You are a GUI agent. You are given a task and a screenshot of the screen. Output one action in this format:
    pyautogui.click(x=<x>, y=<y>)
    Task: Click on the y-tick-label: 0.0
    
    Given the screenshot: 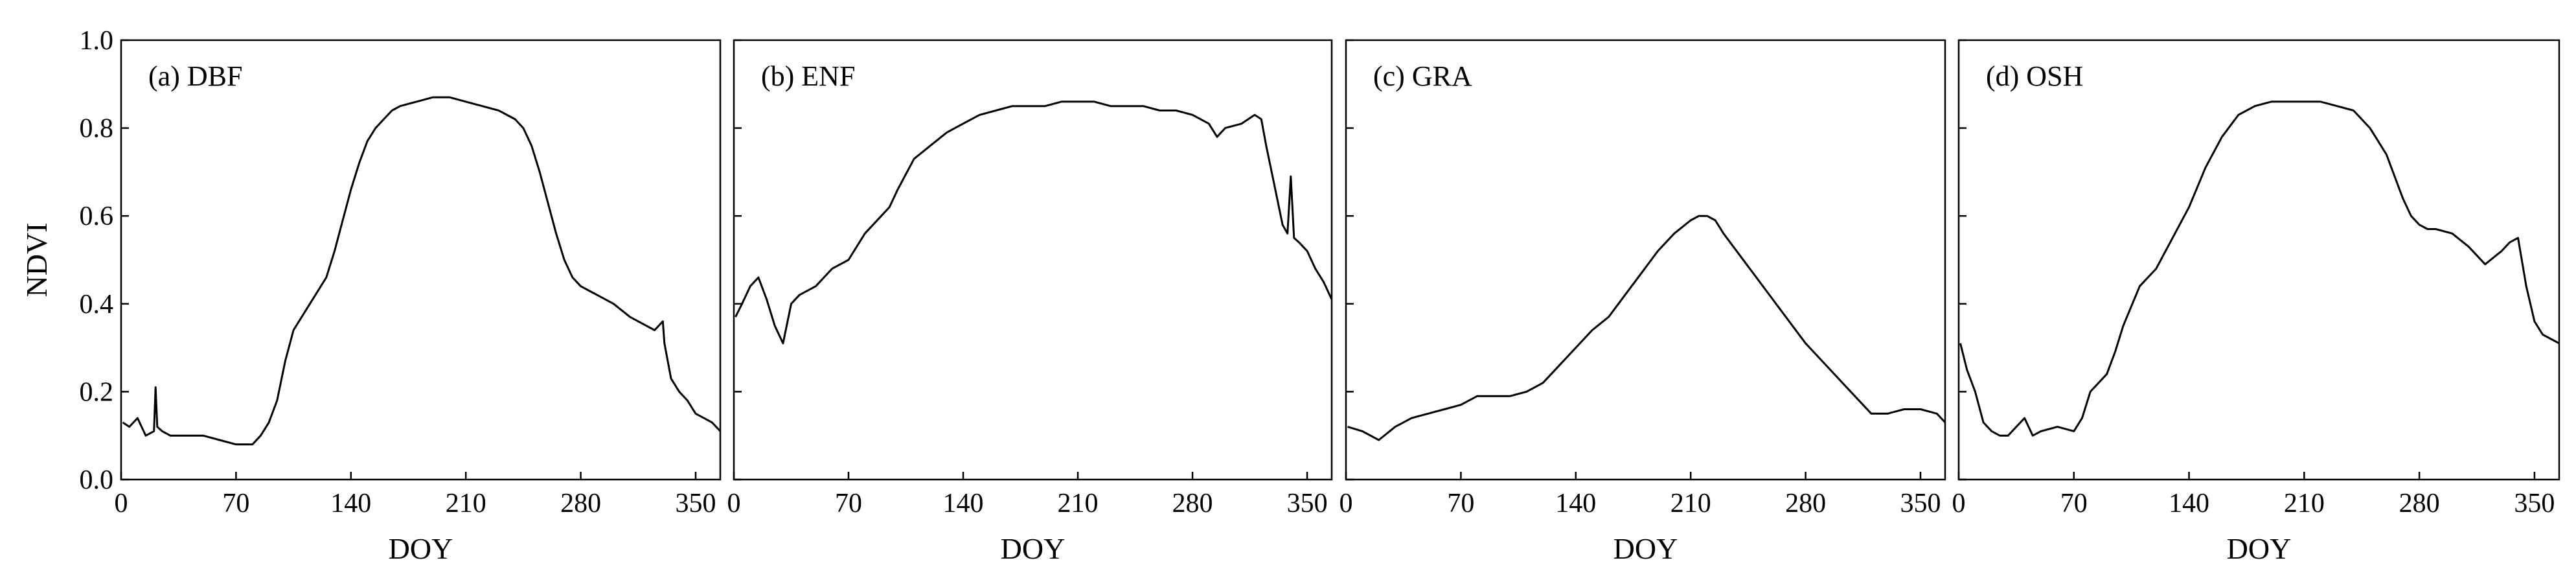 What is the action you would take?
    pyautogui.click(x=97, y=480)
    